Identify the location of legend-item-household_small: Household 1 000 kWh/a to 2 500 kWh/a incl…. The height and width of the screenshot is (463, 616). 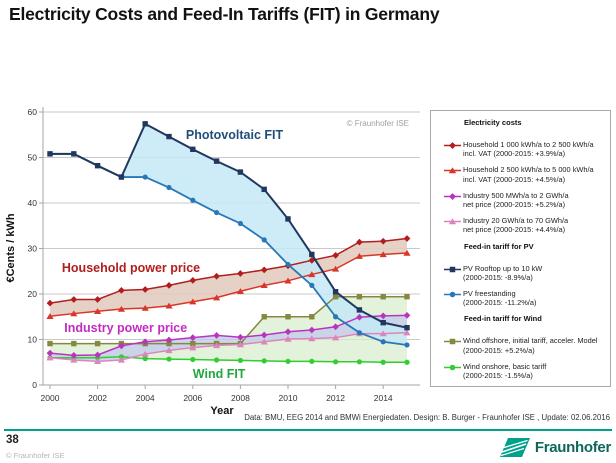
(527, 149).